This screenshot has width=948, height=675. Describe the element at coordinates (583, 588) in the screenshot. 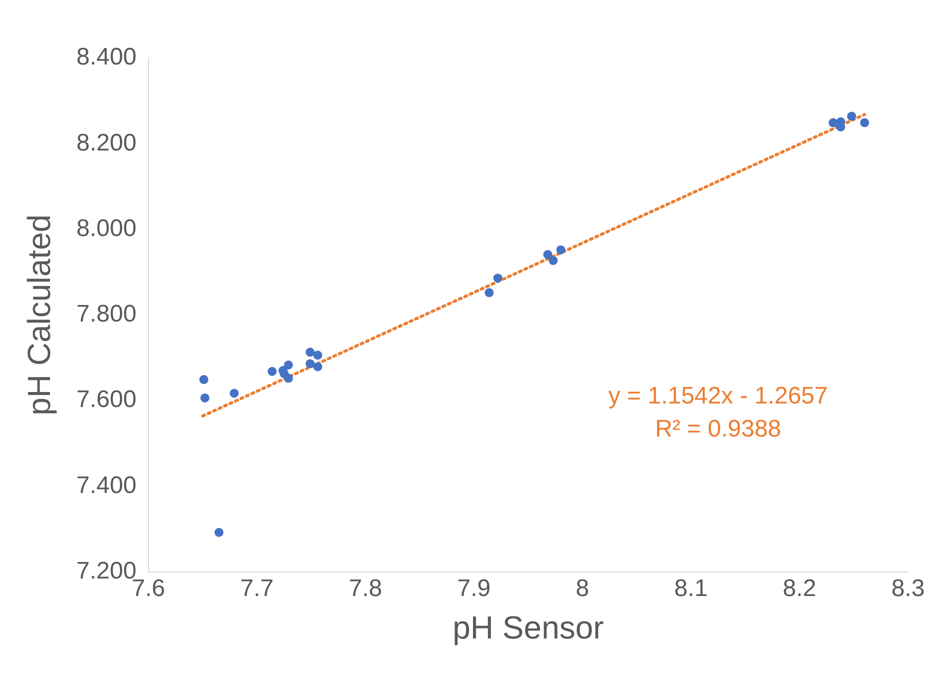

I see `x-tick-label: 8` at that location.